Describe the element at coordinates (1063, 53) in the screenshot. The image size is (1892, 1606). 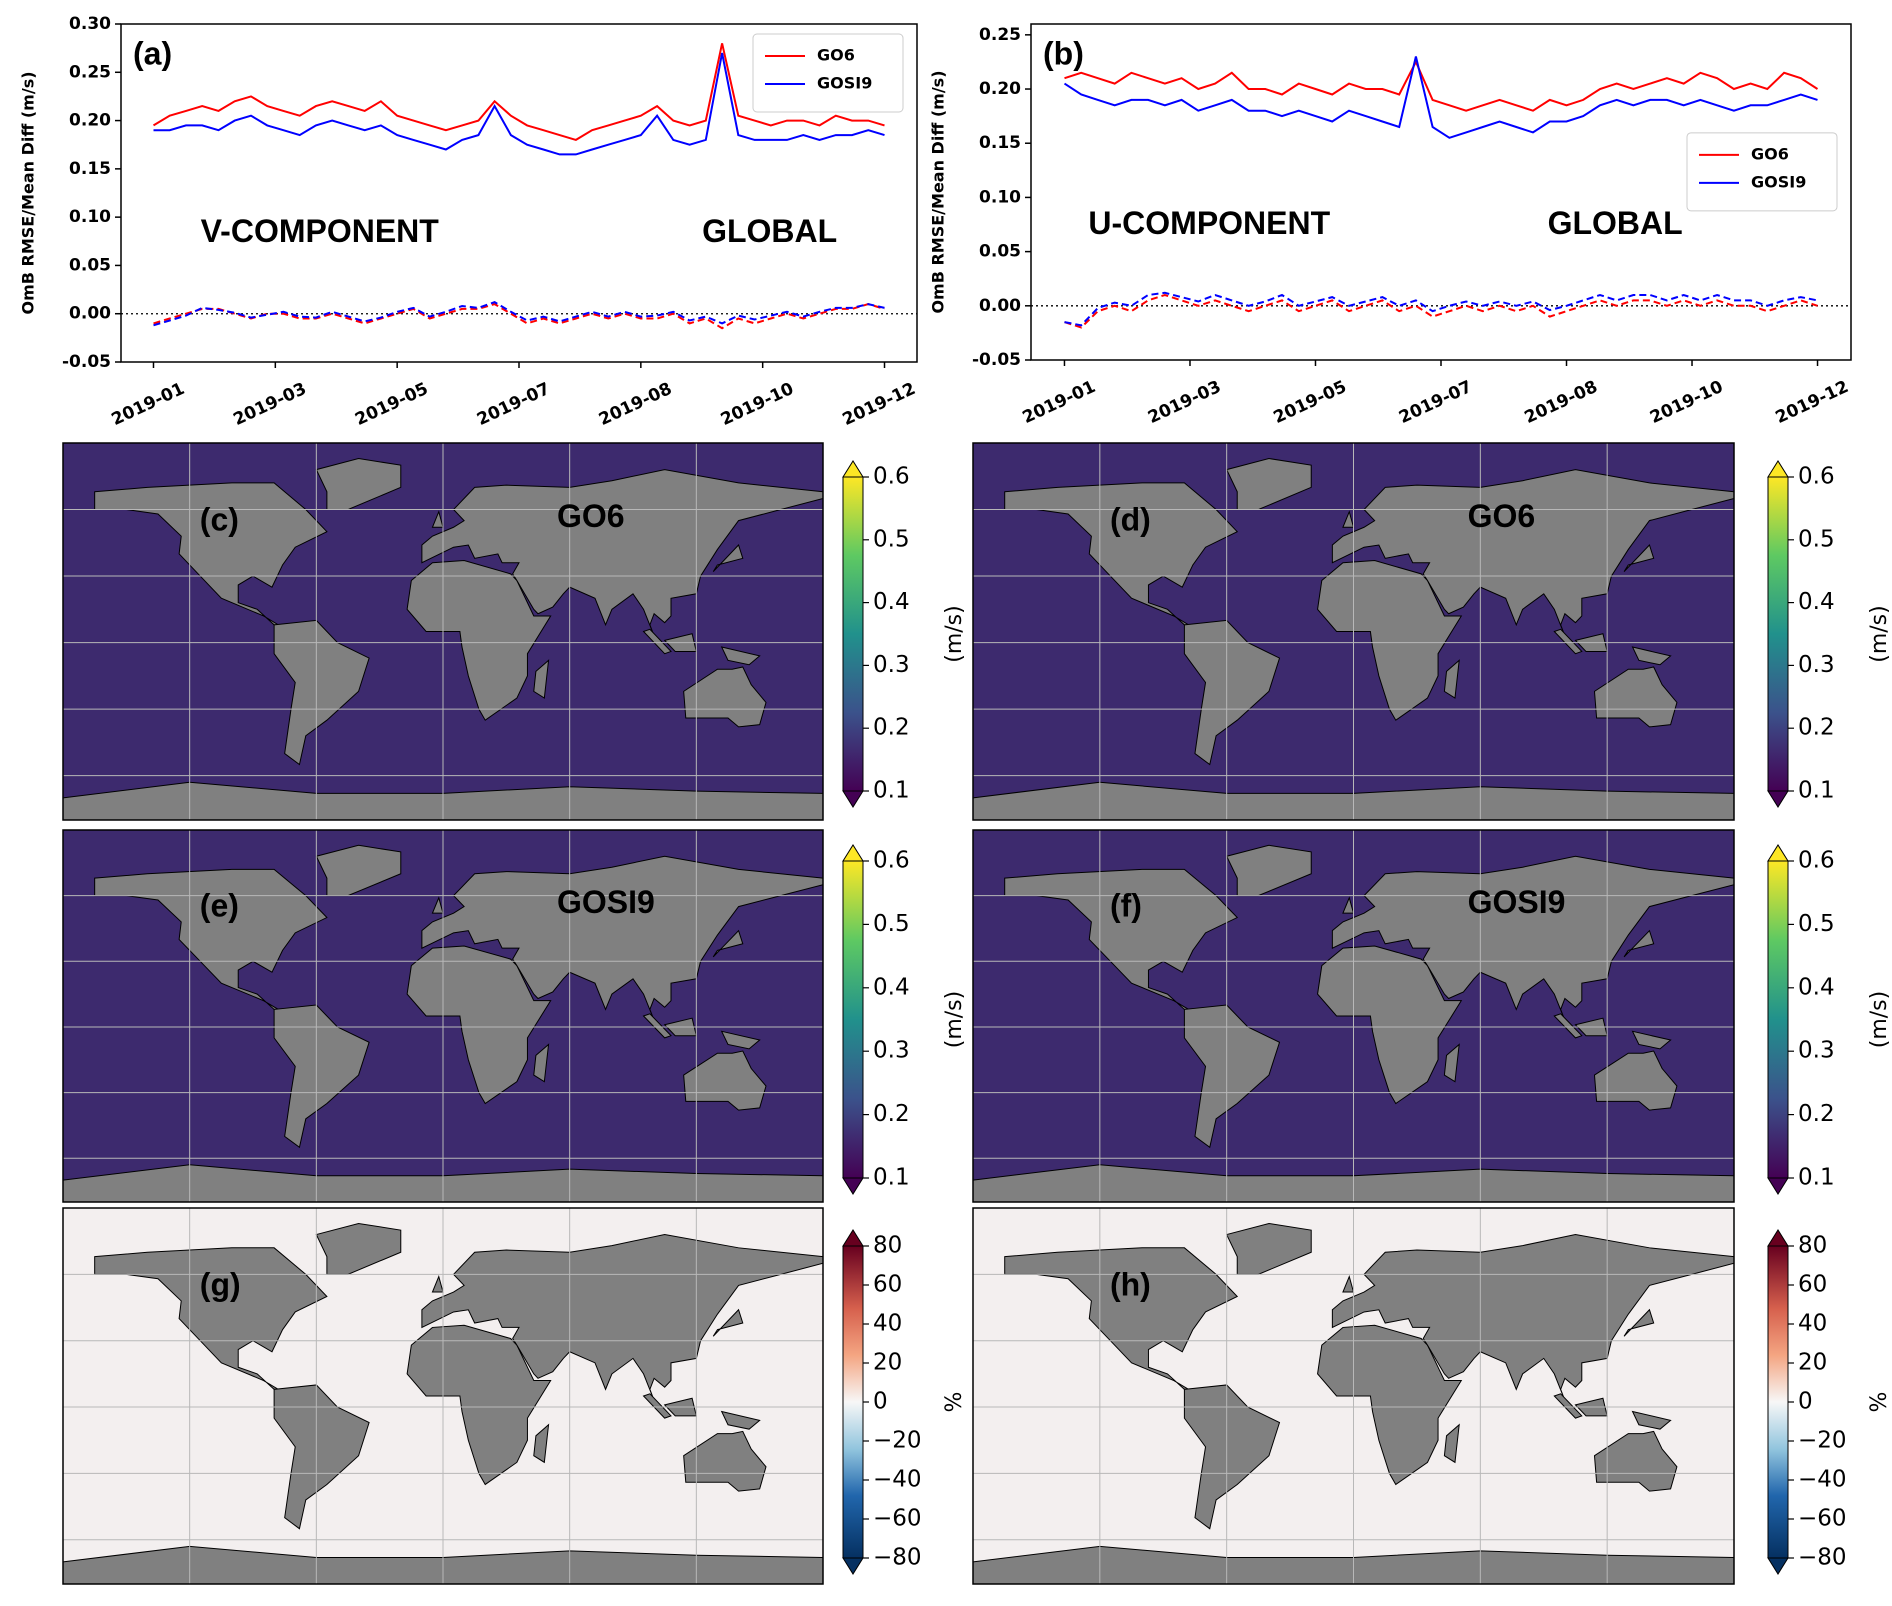
I see `panel-label: (b)` at that location.